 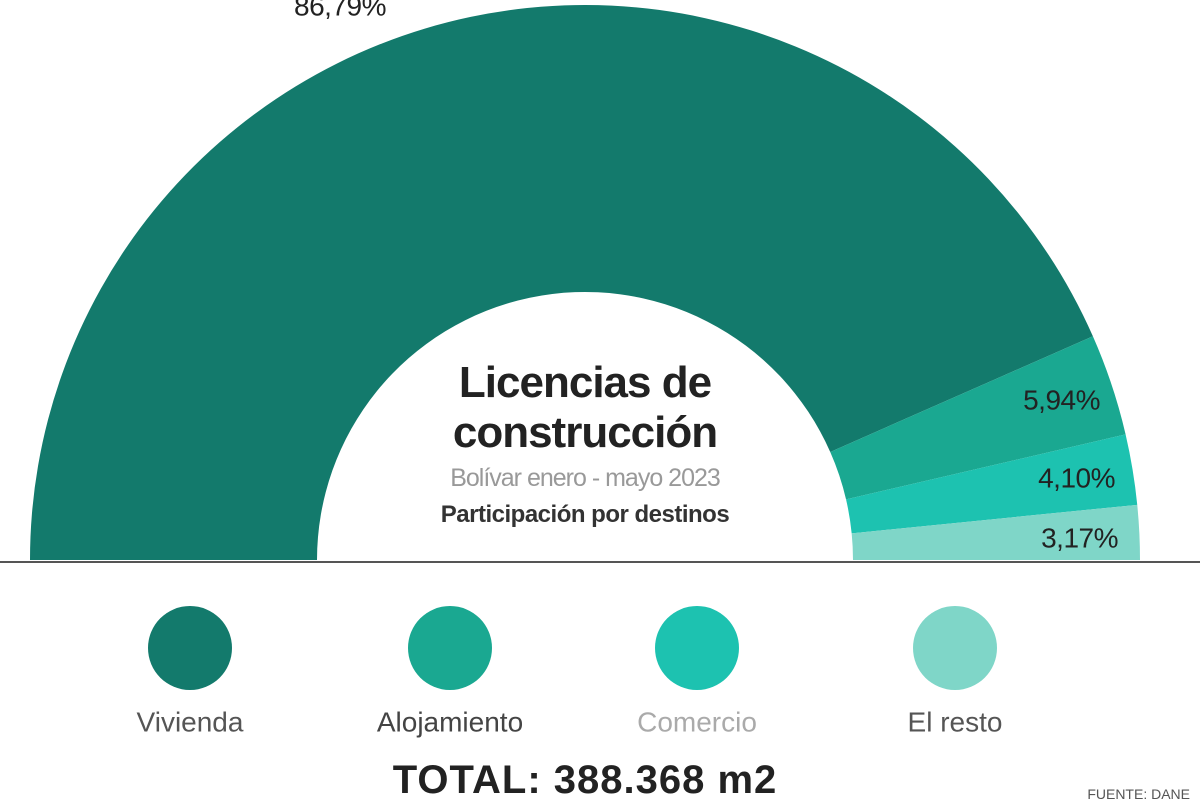 What do you see at coordinates (1138, 794) in the screenshot?
I see `source: FUENTE: DANE` at bounding box center [1138, 794].